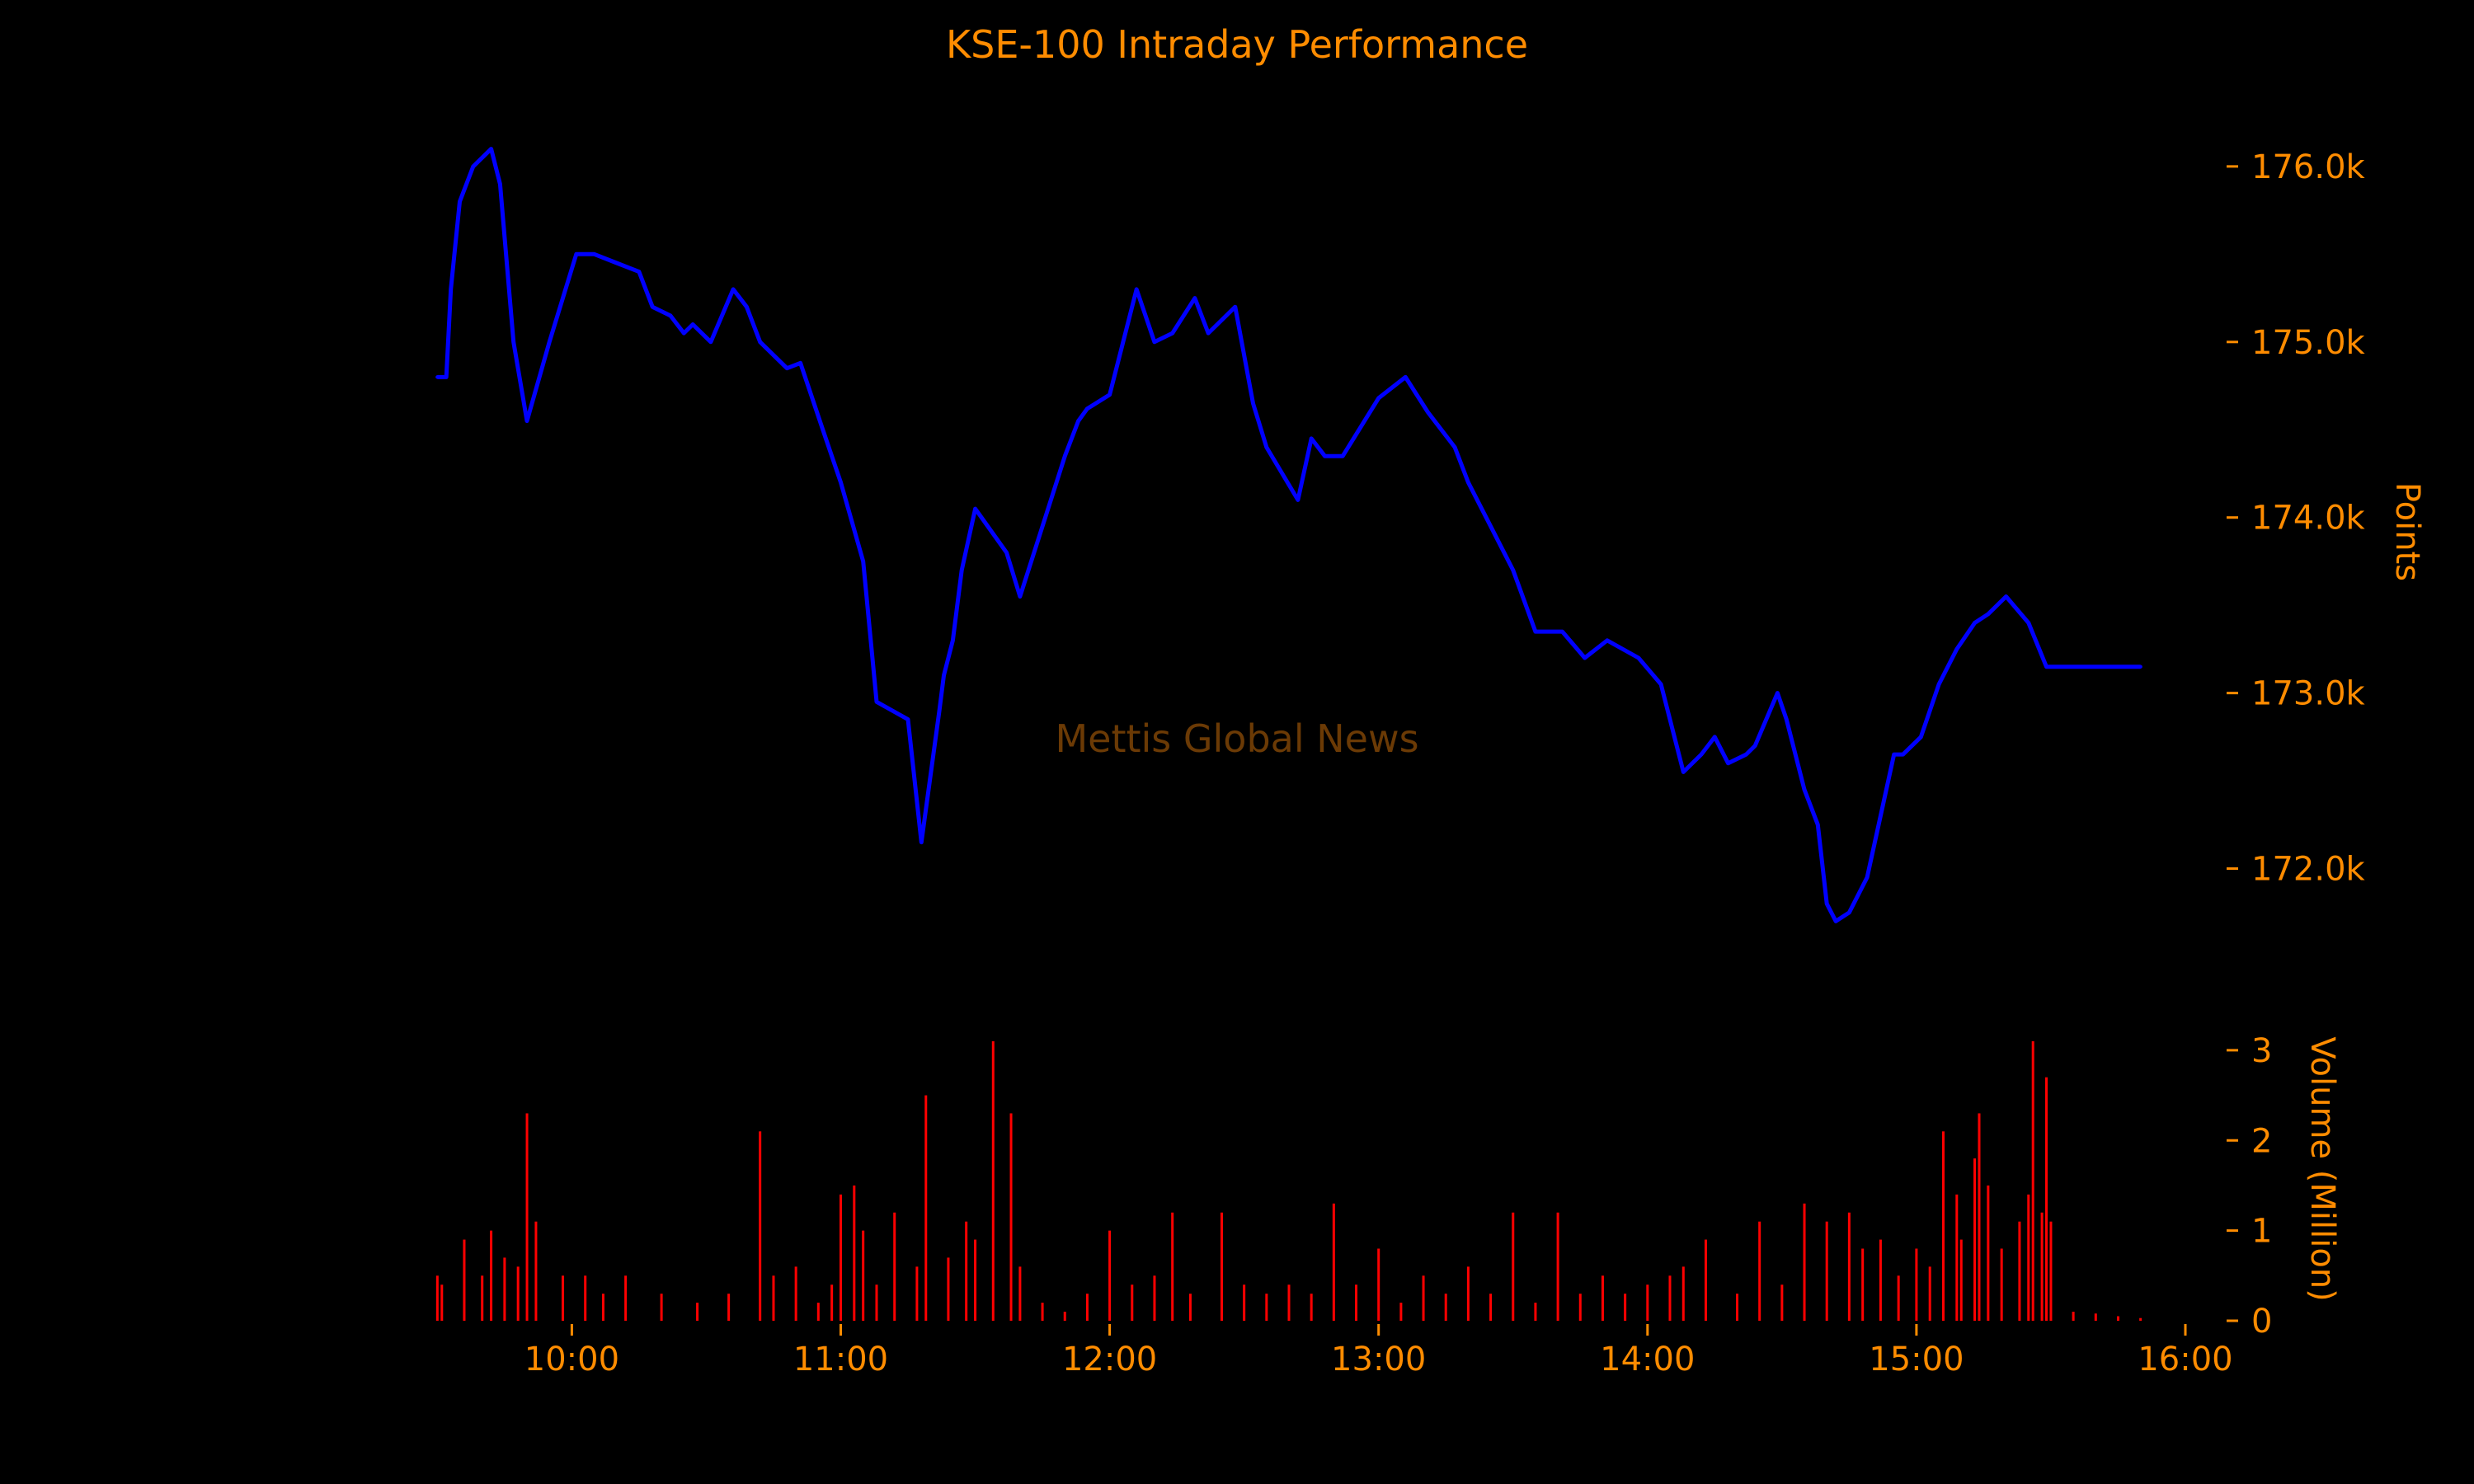 The width and height of the screenshot is (2474, 1484). What do you see at coordinates (2261, 1141) in the screenshot?
I see `volume-tick-label: 2` at bounding box center [2261, 1141].